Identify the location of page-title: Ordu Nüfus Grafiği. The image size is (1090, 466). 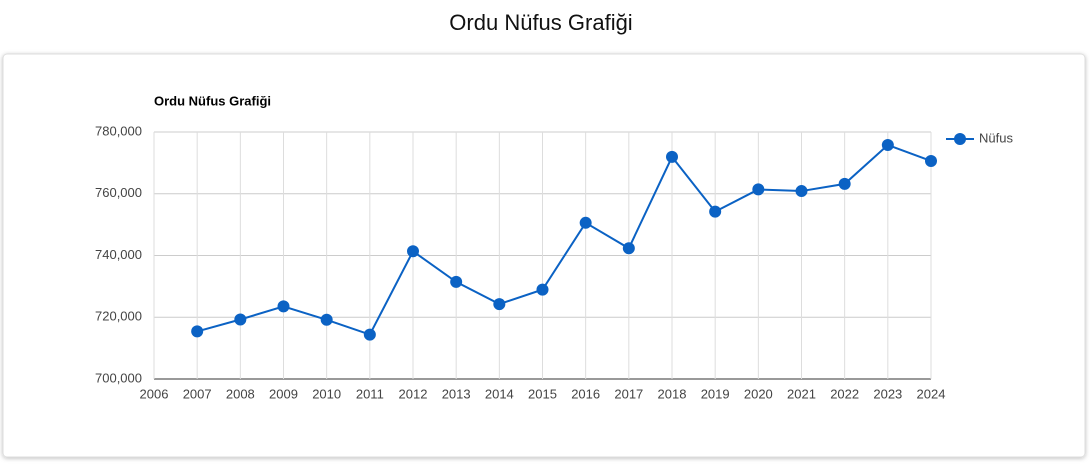
(540, 22).